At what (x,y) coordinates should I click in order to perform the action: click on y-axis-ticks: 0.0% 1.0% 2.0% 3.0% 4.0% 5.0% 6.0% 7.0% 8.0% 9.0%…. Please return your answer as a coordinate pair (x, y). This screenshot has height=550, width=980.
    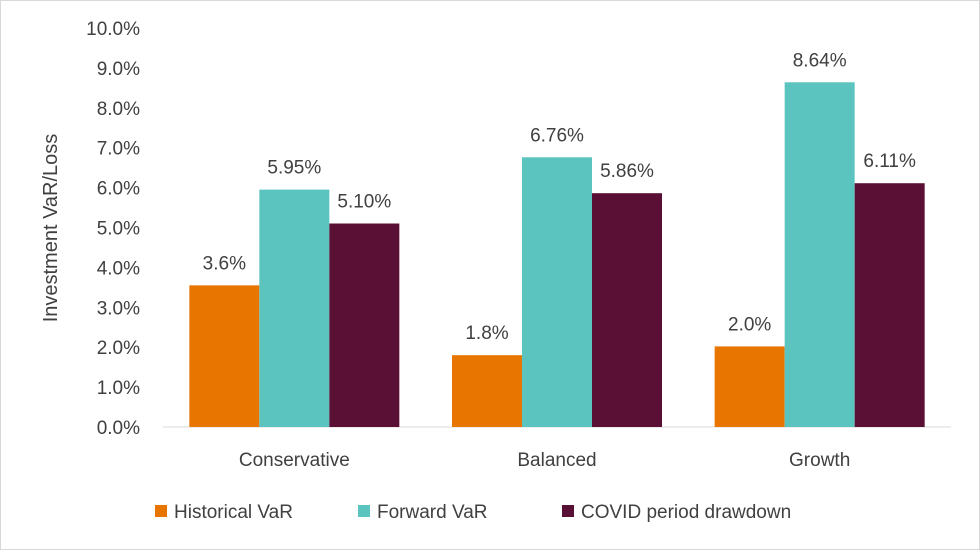
    Looking at the image, I should click on (113, 229).